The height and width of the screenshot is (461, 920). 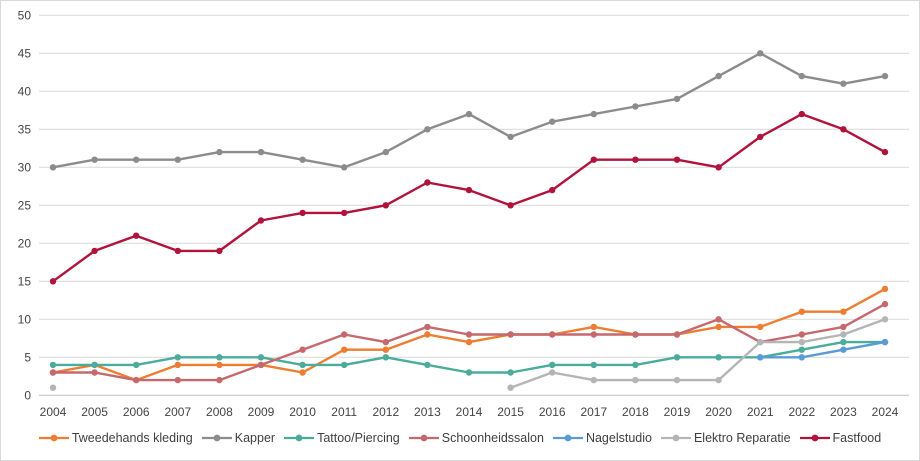 I want to click on y-tick-label: 5, so click(x=27, y=357).